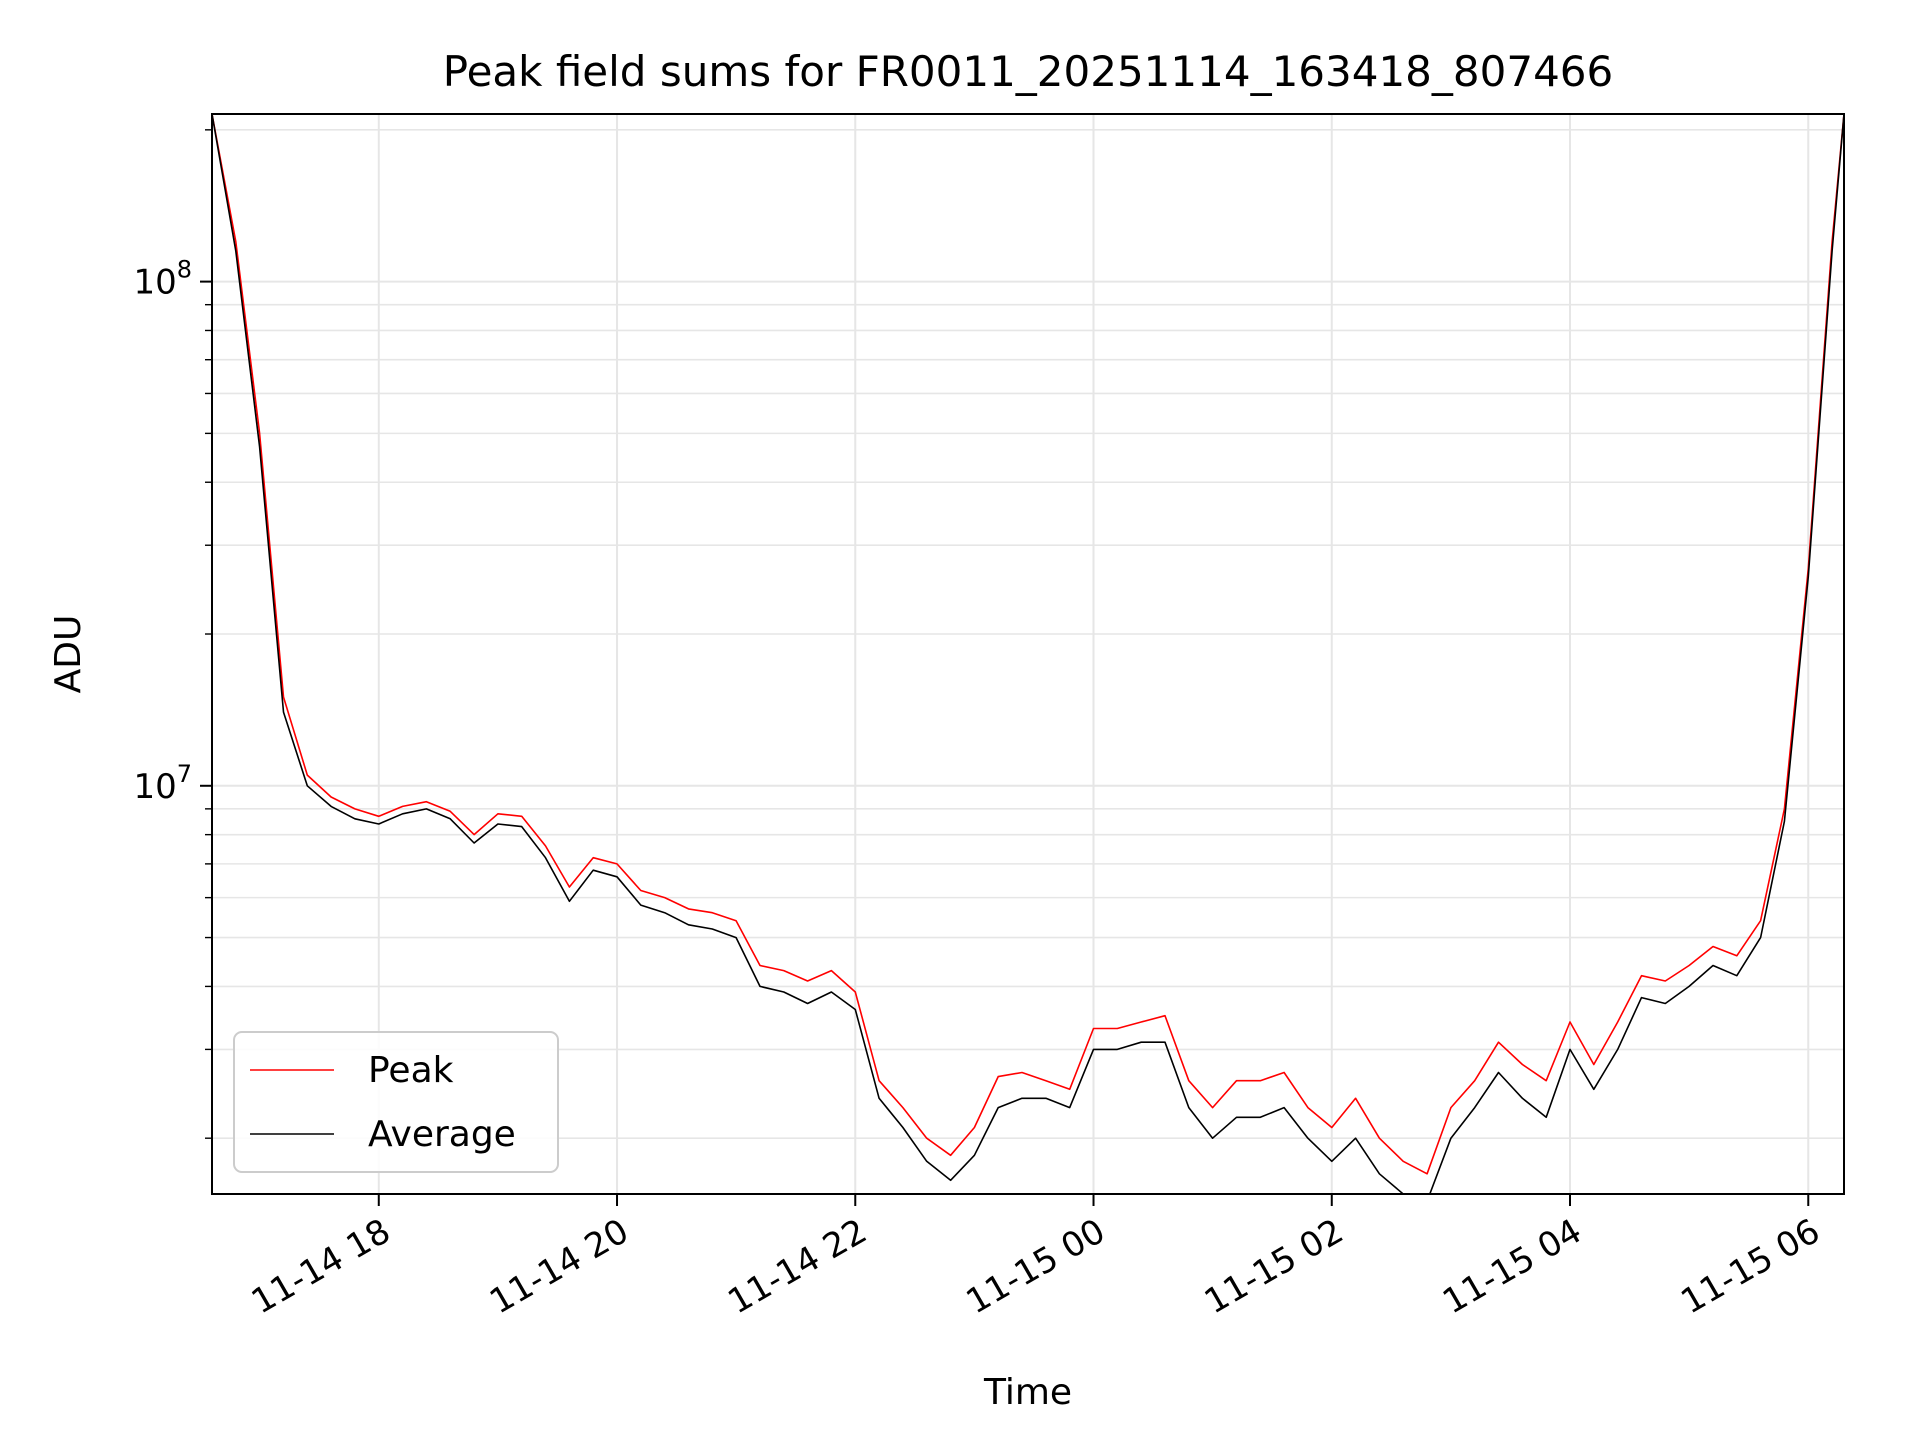 The image size is (1920, 1440). Describe the element at coordinates (162, 783) in the screenshot. I see `y-tick-label: 10⁷` at that location.